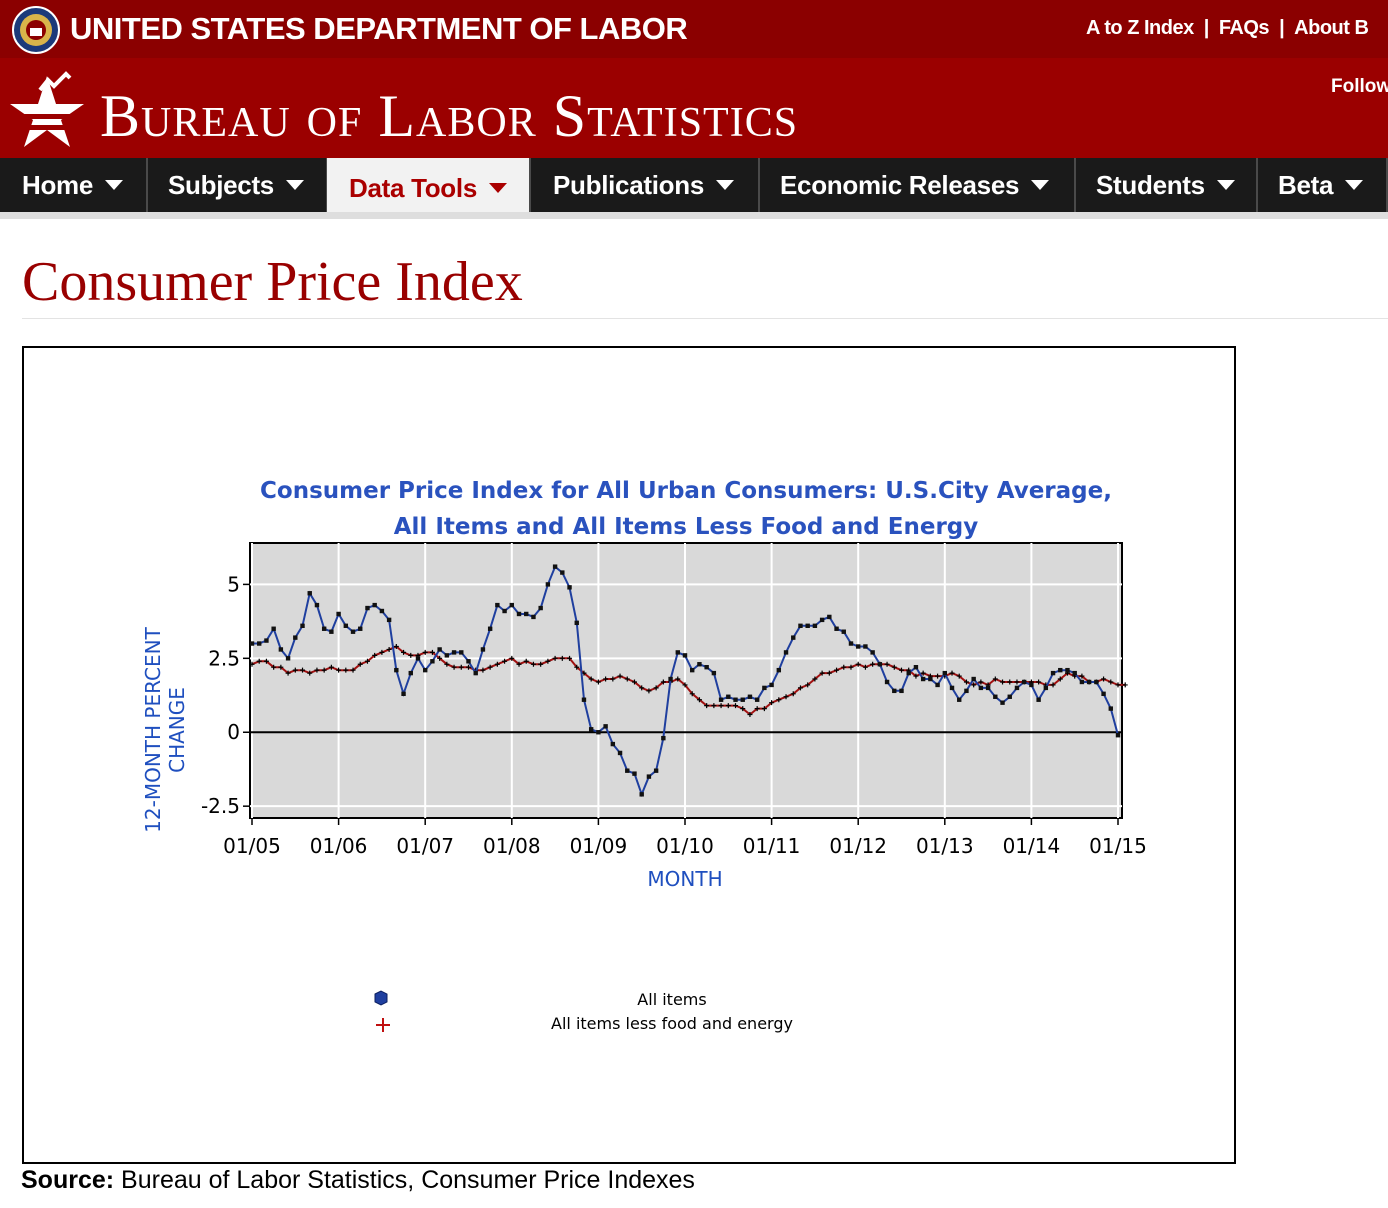 This screenshot has width=1388, height=1208. What do you see at coordinates (233, 732) in the screenshot?
I see `y-tick-label: 0` at bounding box center [233, 732].